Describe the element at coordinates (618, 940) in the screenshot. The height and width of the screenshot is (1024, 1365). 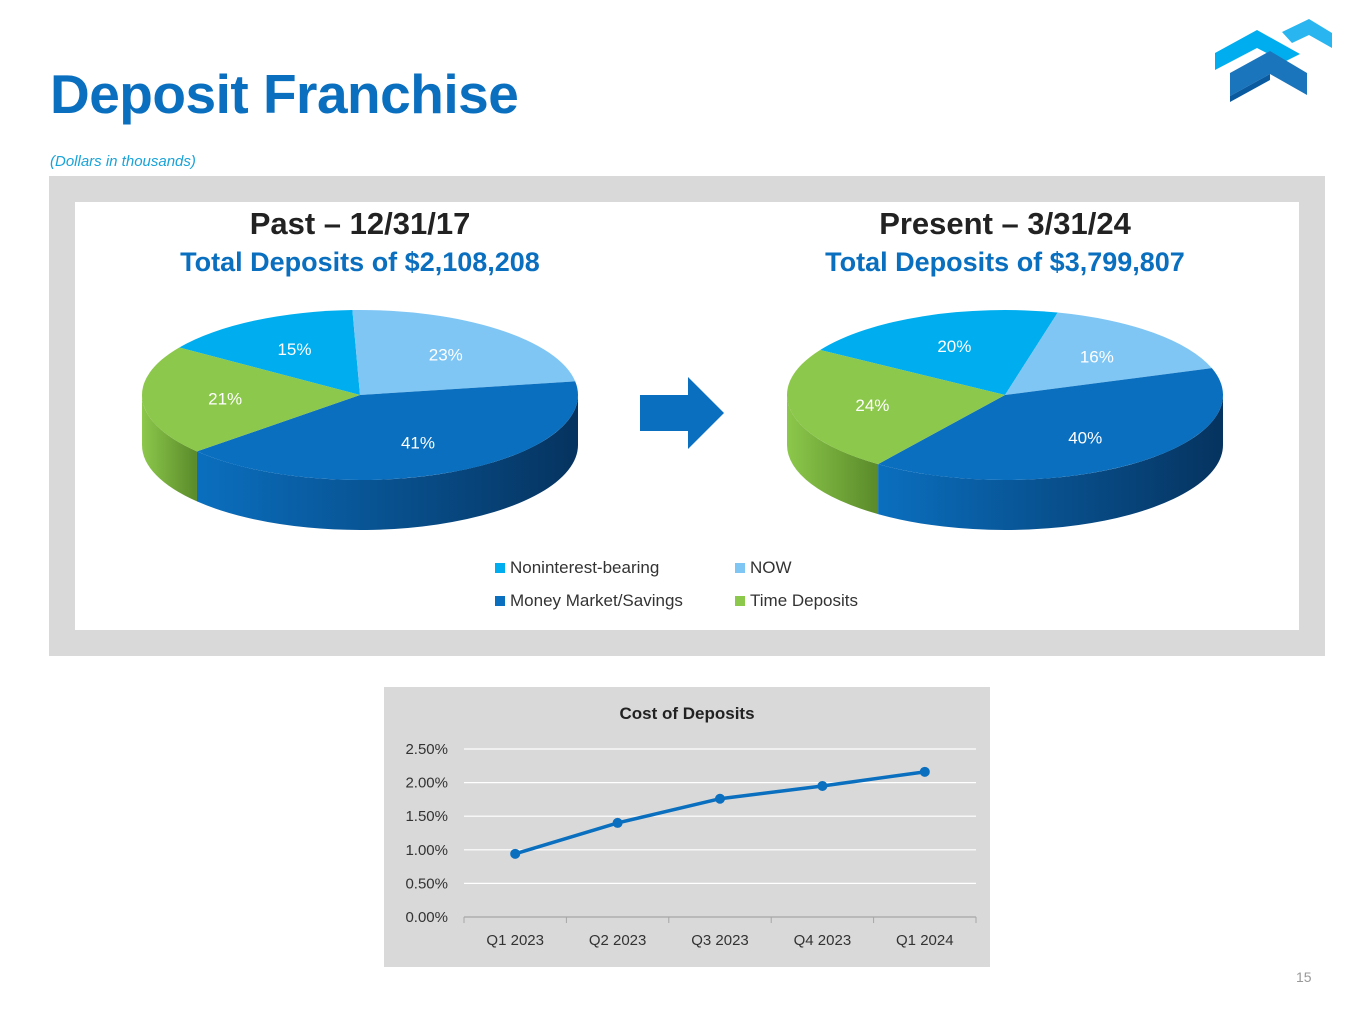
I see `x-tick-label: Q2 2023` at that location.